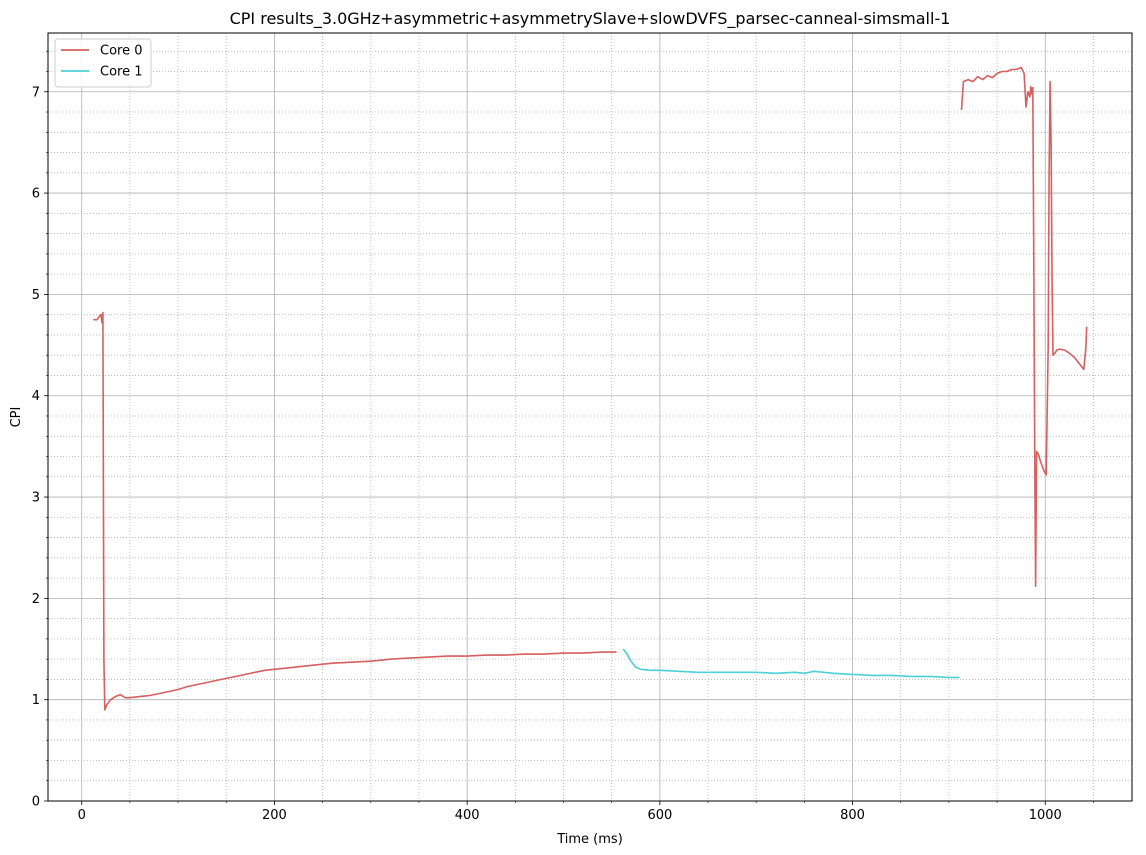 The image size is (1146, 855). I want to click on y-axis-label: CPI, so click(16, 417).